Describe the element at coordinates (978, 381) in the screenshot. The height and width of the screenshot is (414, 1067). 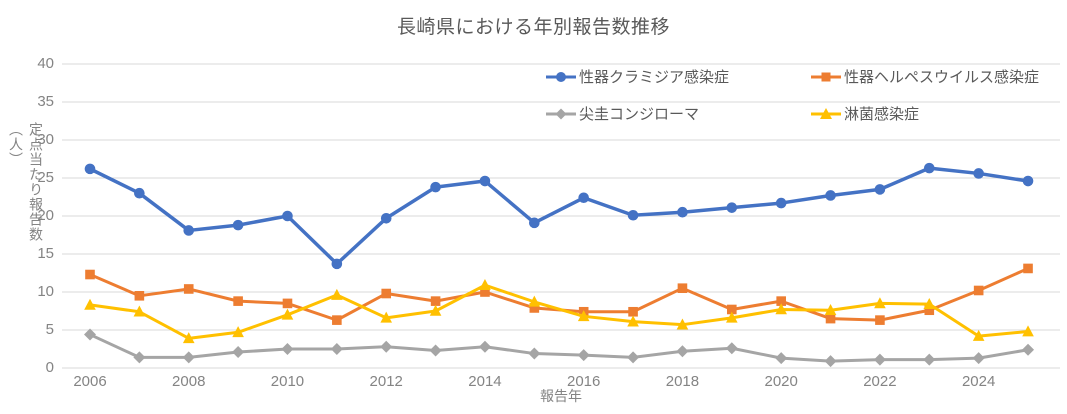
I see `x-tick-label: 2024` at that location.